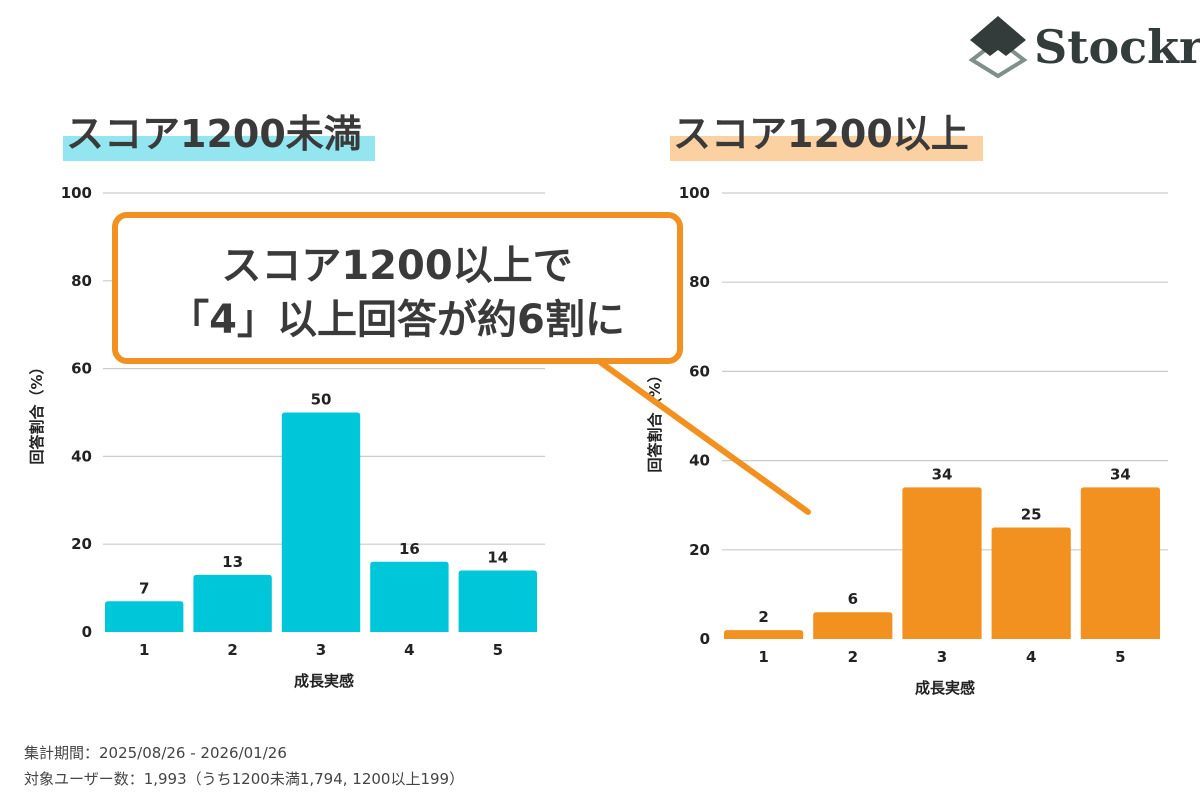 The image size is (1200, 800). Describe the element at coordinates (321, 400) in the screenshot. I see `data-label: 50` at that location.